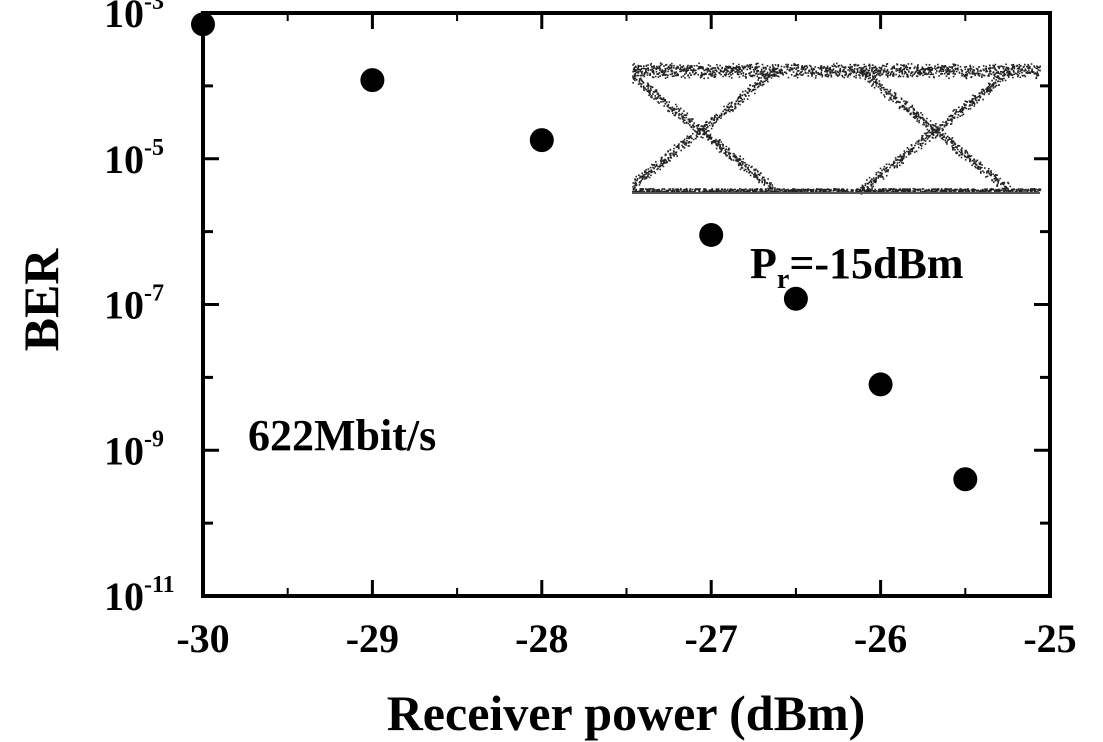  Describe the element at coordinates (134, 449) in the screenshot. I see `y-tick-label: 10⁻⁹` at that location.